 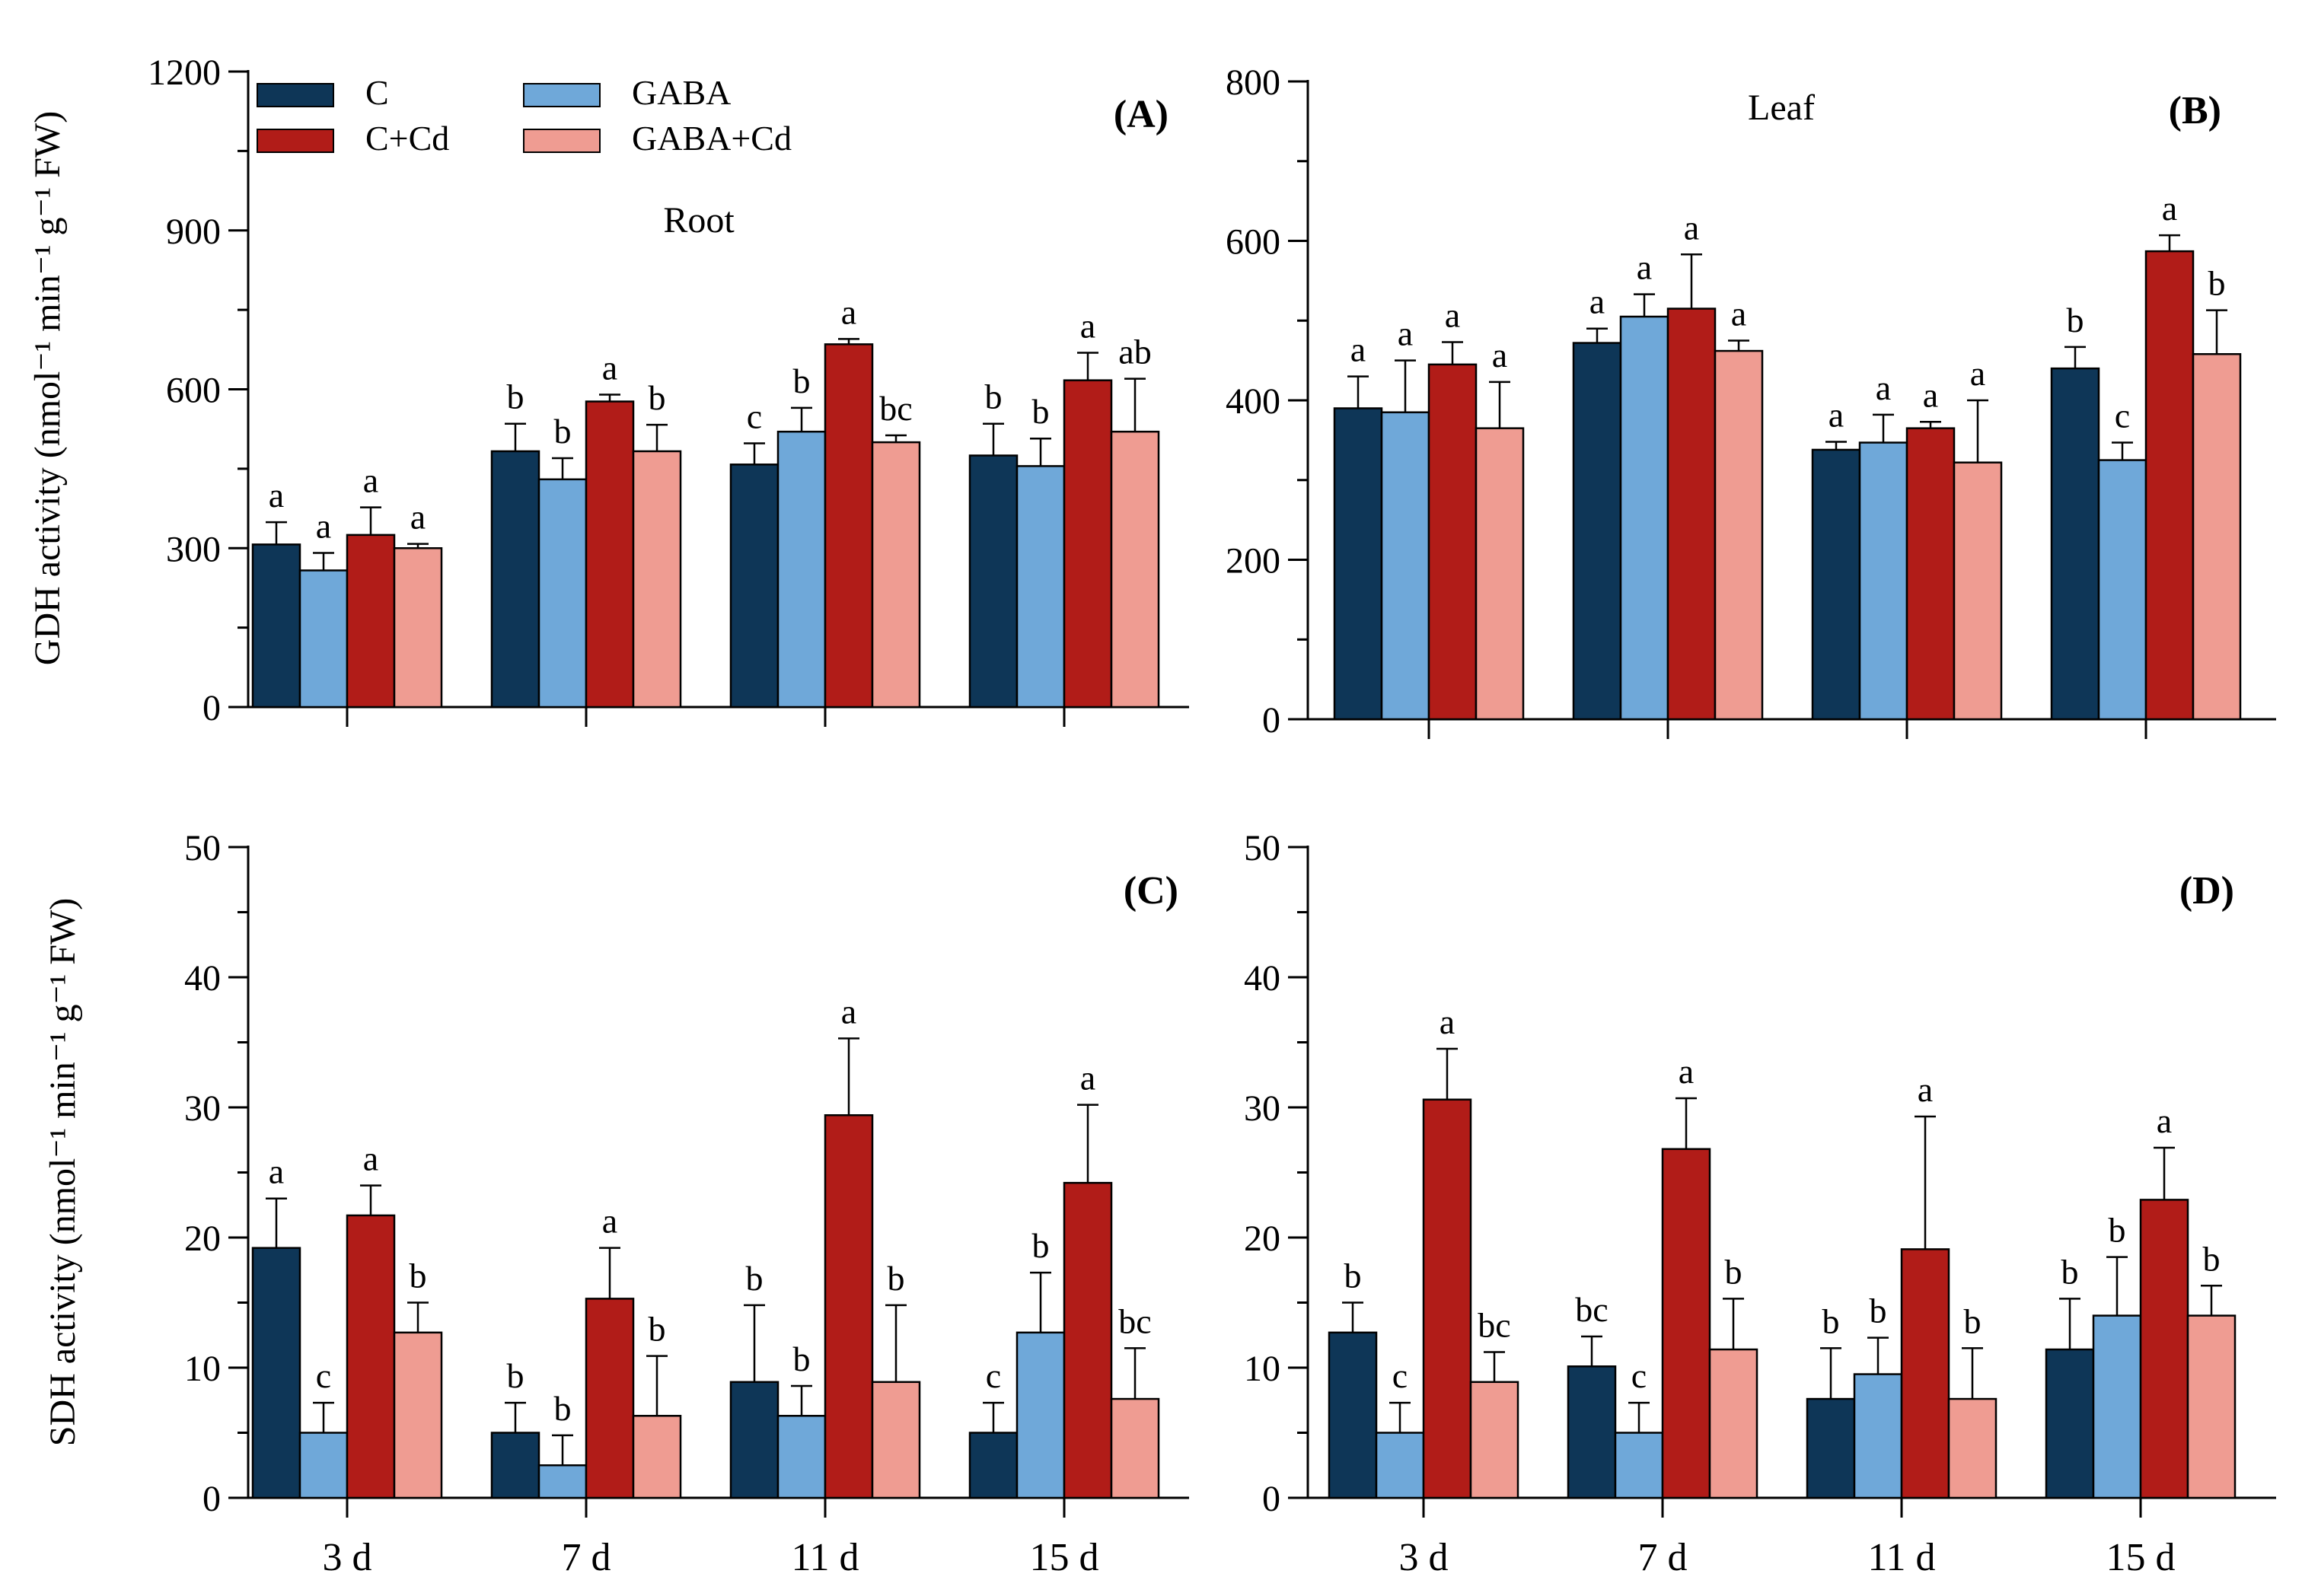 I want to click on x-tick-label: 11 d, so click(x=1901, y=1557).